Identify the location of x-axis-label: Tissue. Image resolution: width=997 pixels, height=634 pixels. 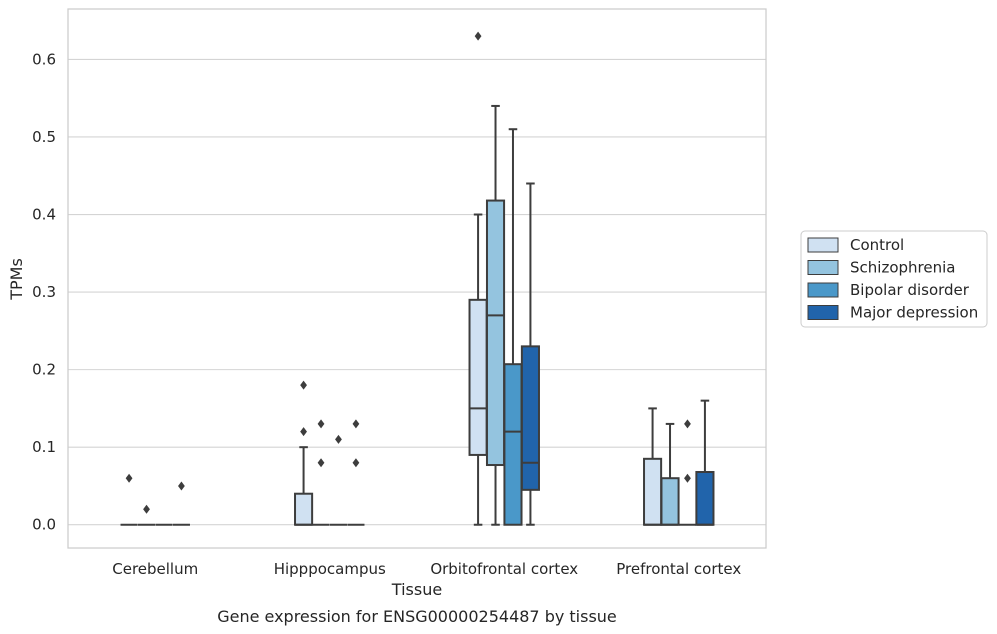
(416, 589).